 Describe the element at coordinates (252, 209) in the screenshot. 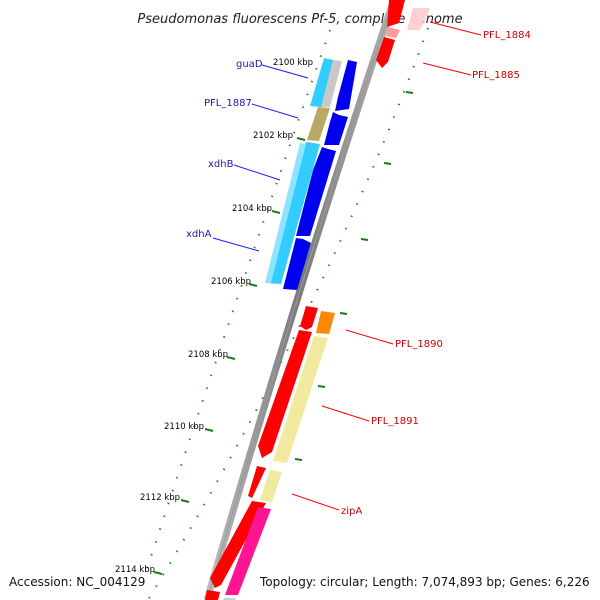

I see `tick-label: 2104 kbp` at that location.